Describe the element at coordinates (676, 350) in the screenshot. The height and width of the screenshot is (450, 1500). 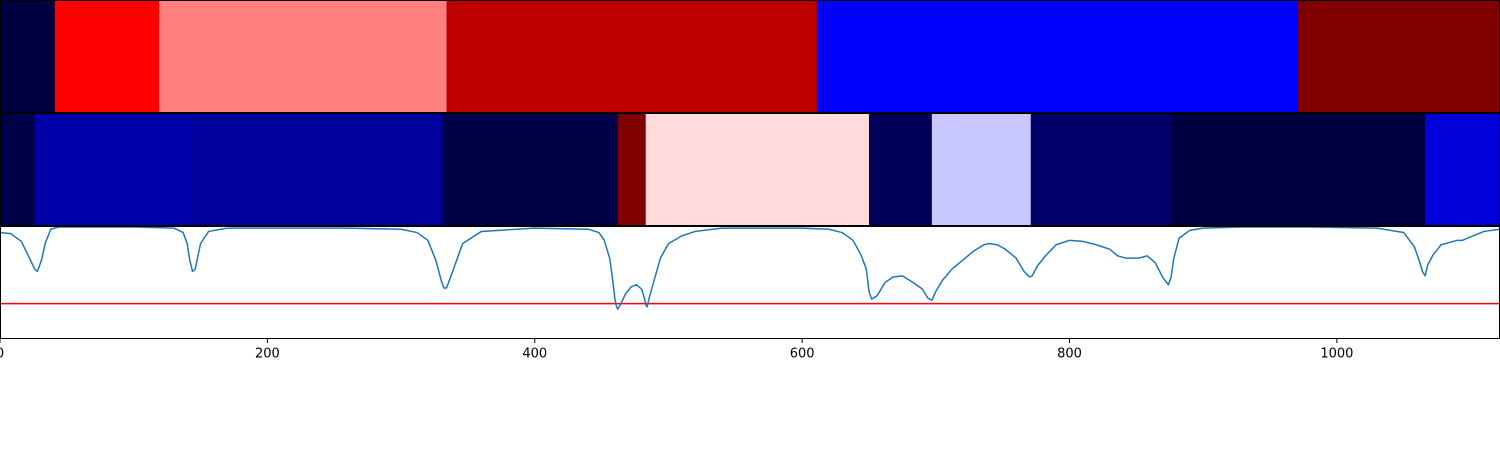
I see `x-axis: 0 200 400 600 800 1000` at that location.